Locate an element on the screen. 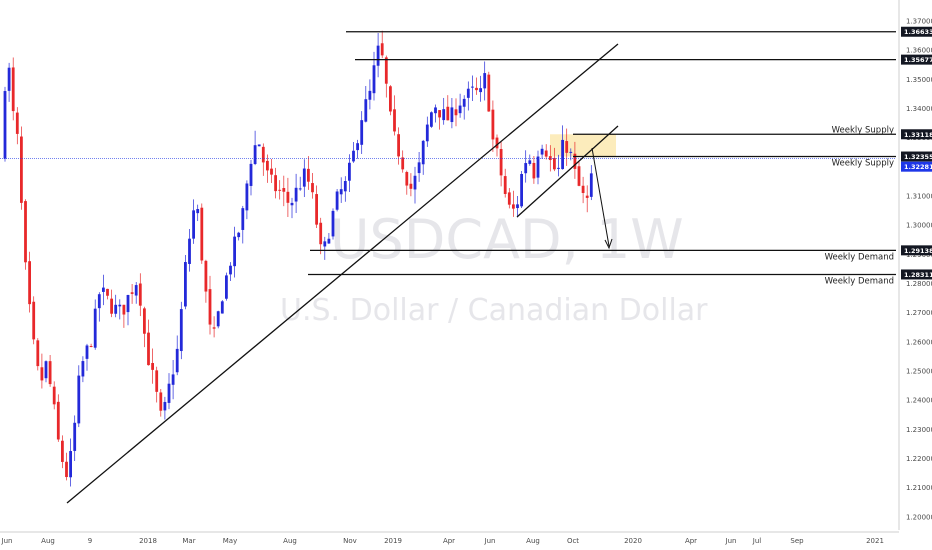 This screenshot has width=932, height=550. price-tick-label: 1.23000 is located at coordinates (919, 430).